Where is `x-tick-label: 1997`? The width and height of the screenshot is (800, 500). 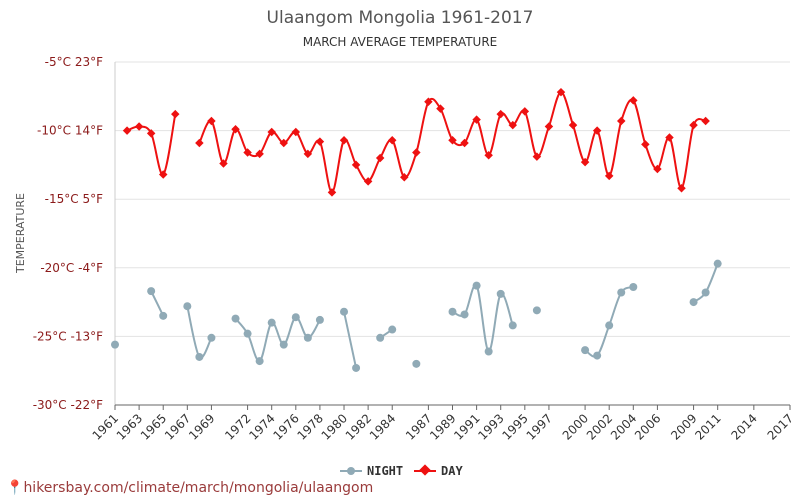 x-tick-label: 1997 is located at coordinates (539, 426).